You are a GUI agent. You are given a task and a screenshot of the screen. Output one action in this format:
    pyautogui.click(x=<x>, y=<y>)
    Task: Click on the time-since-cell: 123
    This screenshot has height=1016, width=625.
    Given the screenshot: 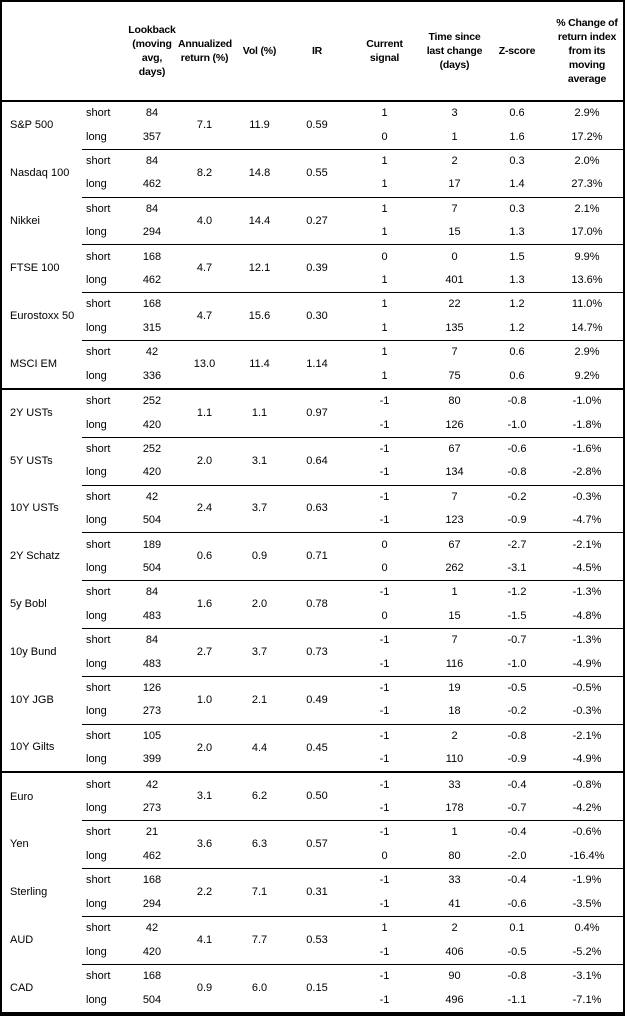 What is the action you would take?
    pyautogui.click(x=454, y=521)
    